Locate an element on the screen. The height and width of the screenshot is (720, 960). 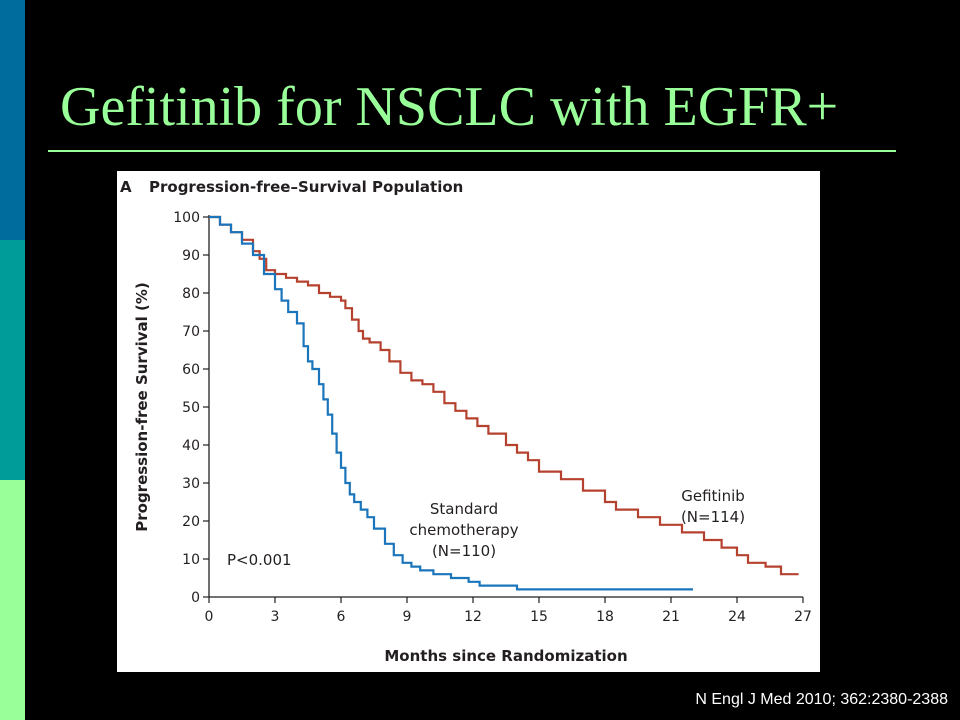
accent-bar-middle is located at coordinates (12, 360).